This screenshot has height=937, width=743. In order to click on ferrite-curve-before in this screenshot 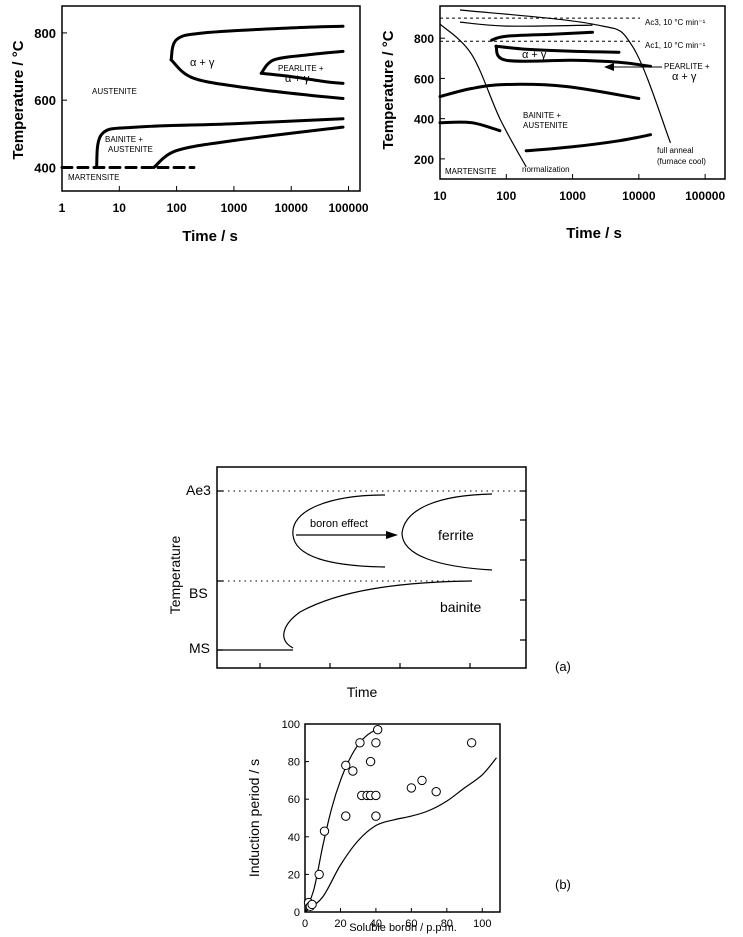, I will do `click(339, 531)`.